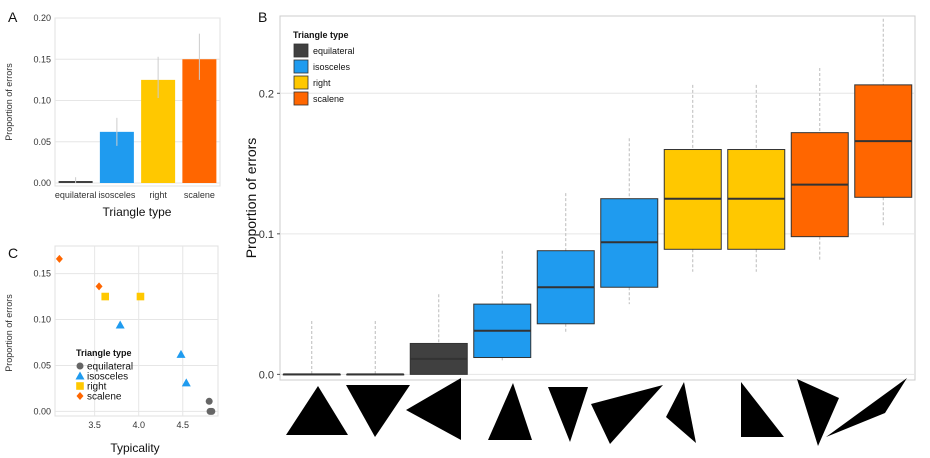  I want to click on panel-c-y-tick-label: 0.05, so click(42, 365).